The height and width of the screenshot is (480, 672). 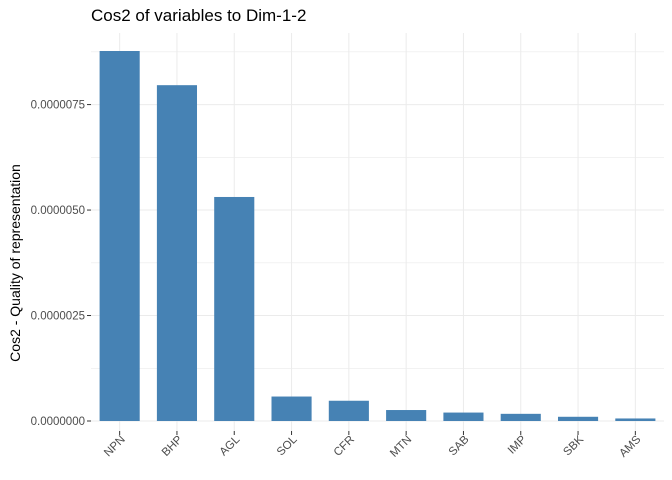 What do you see at coordinates (199, 15) in the screenshot?
I see `chart-title: Cos2 of variables to Dim-1-2` at bounding box center [199, 15].